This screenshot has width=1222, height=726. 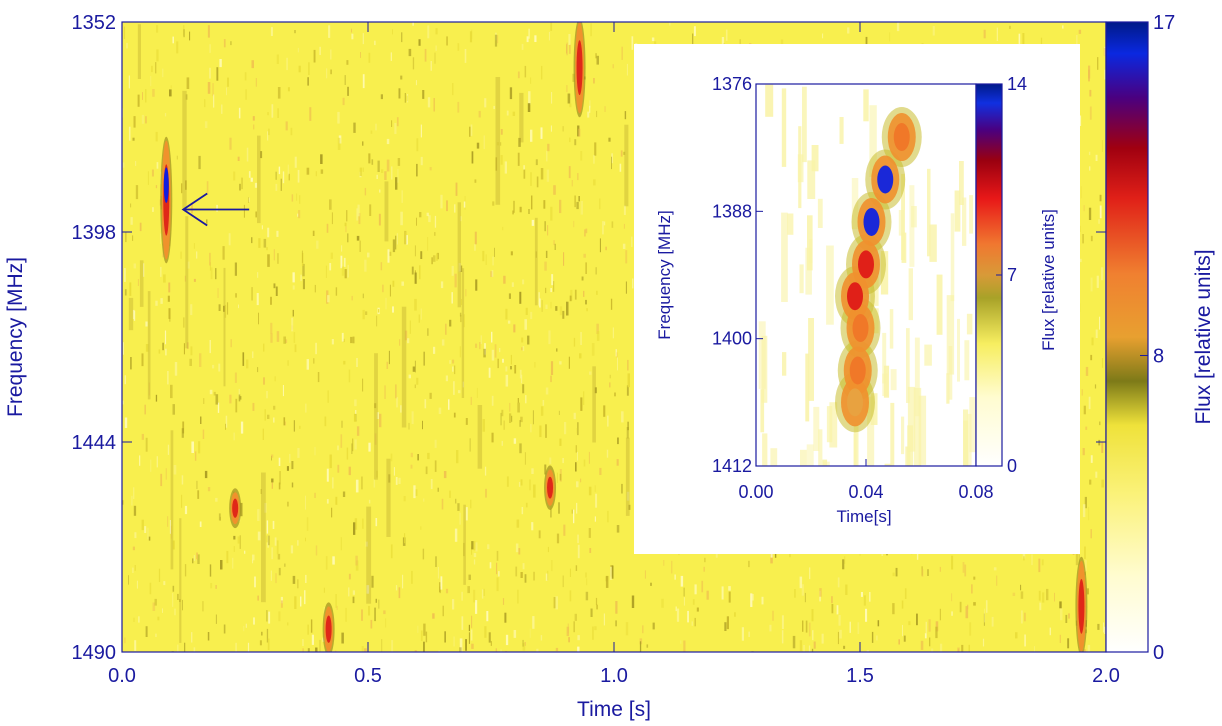 I want to click on inset-y-tick-label: 1388, so click(x=732, y=211).